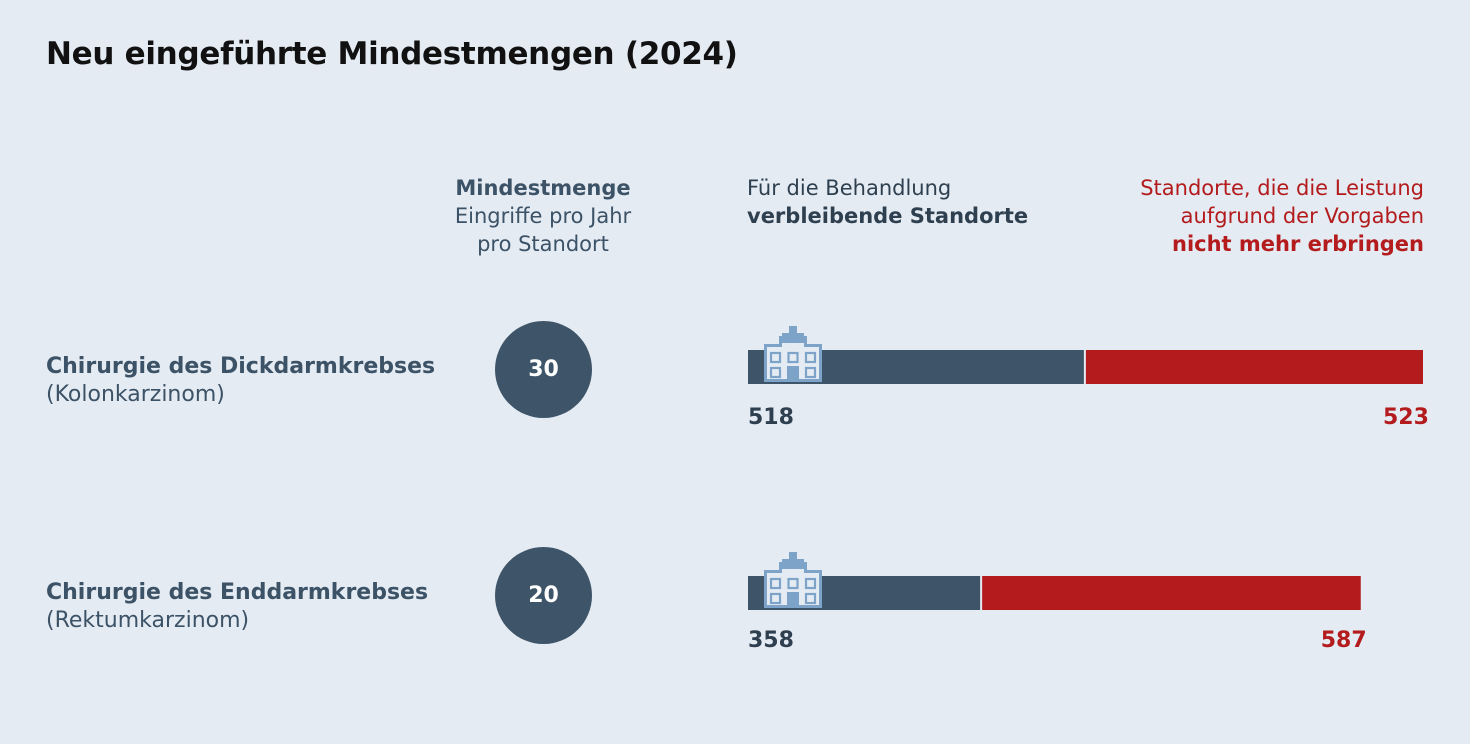 This screenshot has width=1470, height=744. What do you see at coordinates (1406, 417) in the screenshot?
I see `value-lost-kolon: 523` at bounding box center [1406, 417].